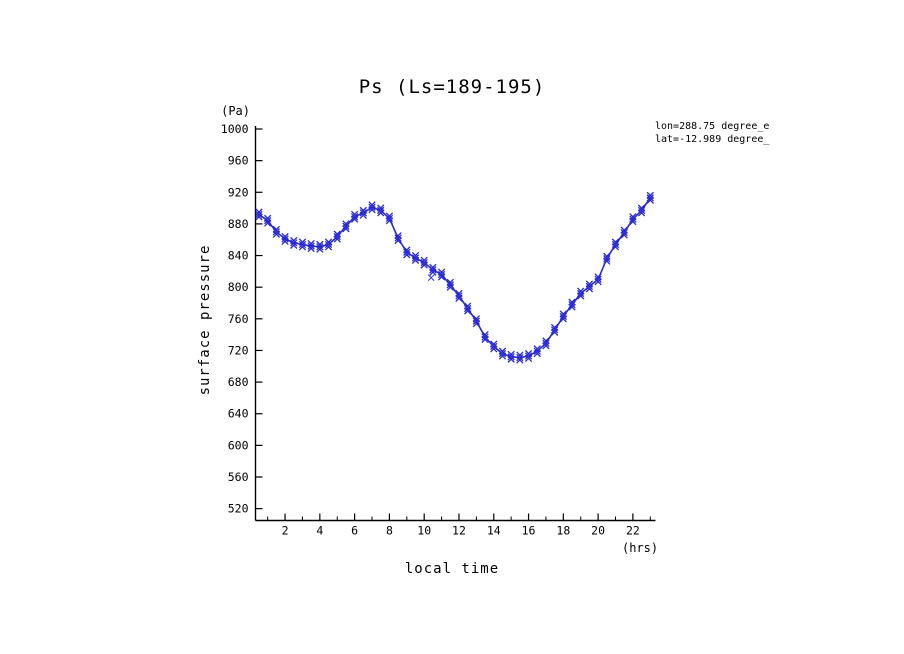  Describe the element at coordinates (640, 548) in the screenshot. I see `x-axis-unit-label: (hrs)` at that location.